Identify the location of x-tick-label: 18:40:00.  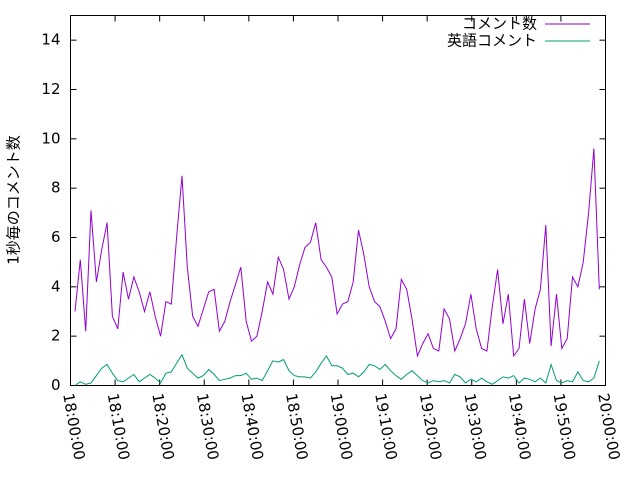
(251, 426).